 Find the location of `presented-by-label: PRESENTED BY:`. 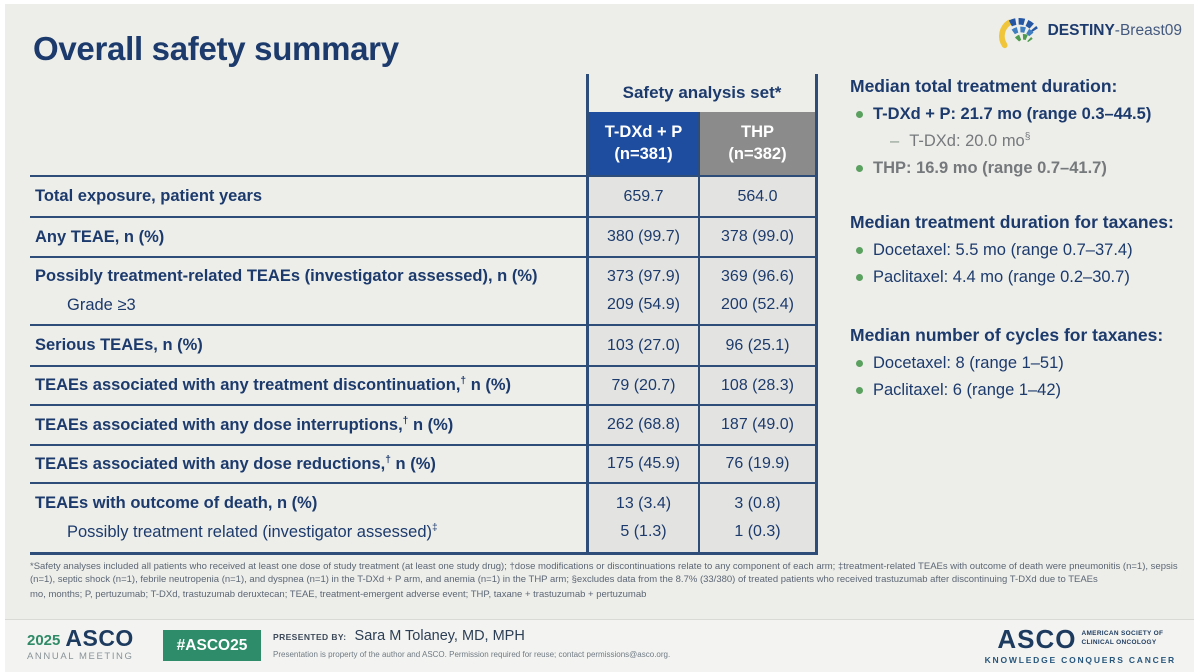

presented-by-label: PRESENTED BY: is located at coordinates (310, 637).